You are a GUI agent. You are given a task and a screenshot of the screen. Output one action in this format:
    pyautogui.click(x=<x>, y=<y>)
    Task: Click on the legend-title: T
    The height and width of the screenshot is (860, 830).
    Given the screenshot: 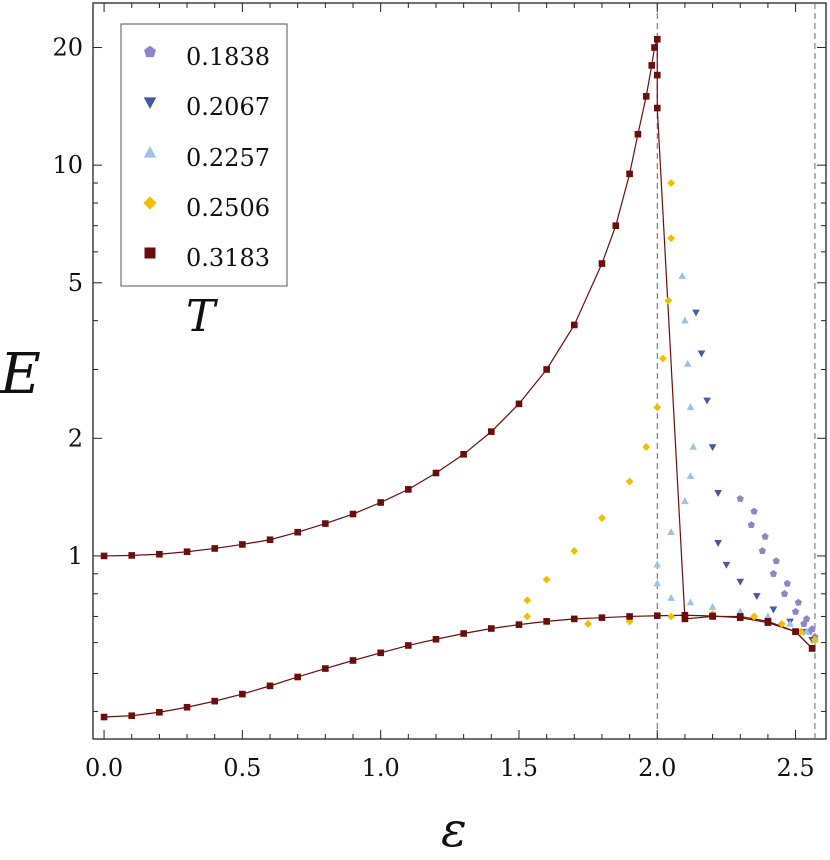 What is the action you would take?
    pyautogui.click(x=202, y=316)
    